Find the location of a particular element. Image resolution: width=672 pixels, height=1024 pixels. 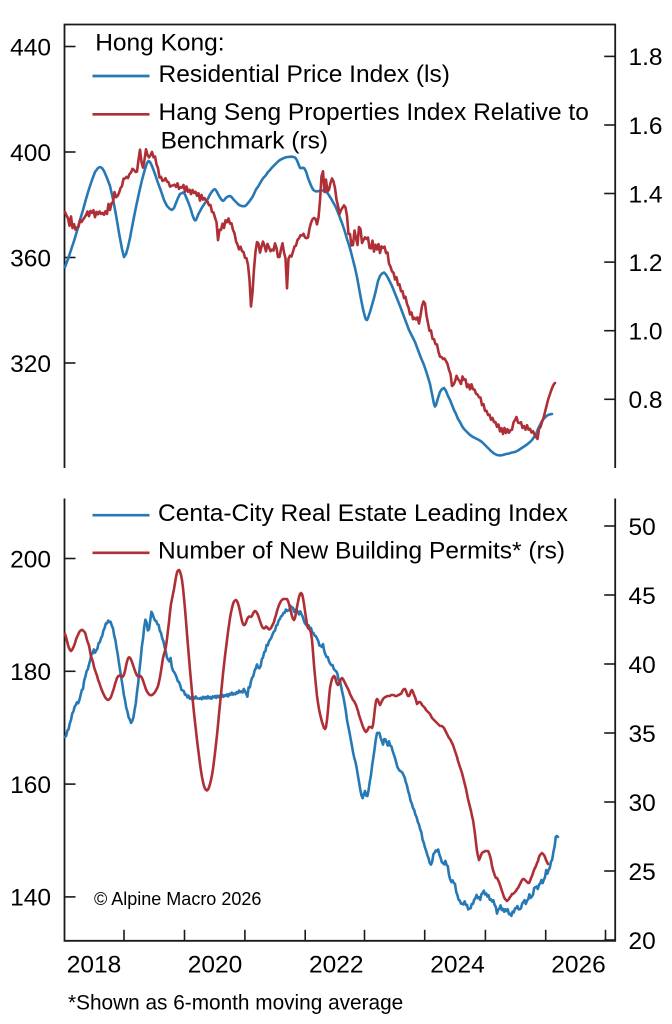

svg-text: 200 is located at coordinates (30, 559).